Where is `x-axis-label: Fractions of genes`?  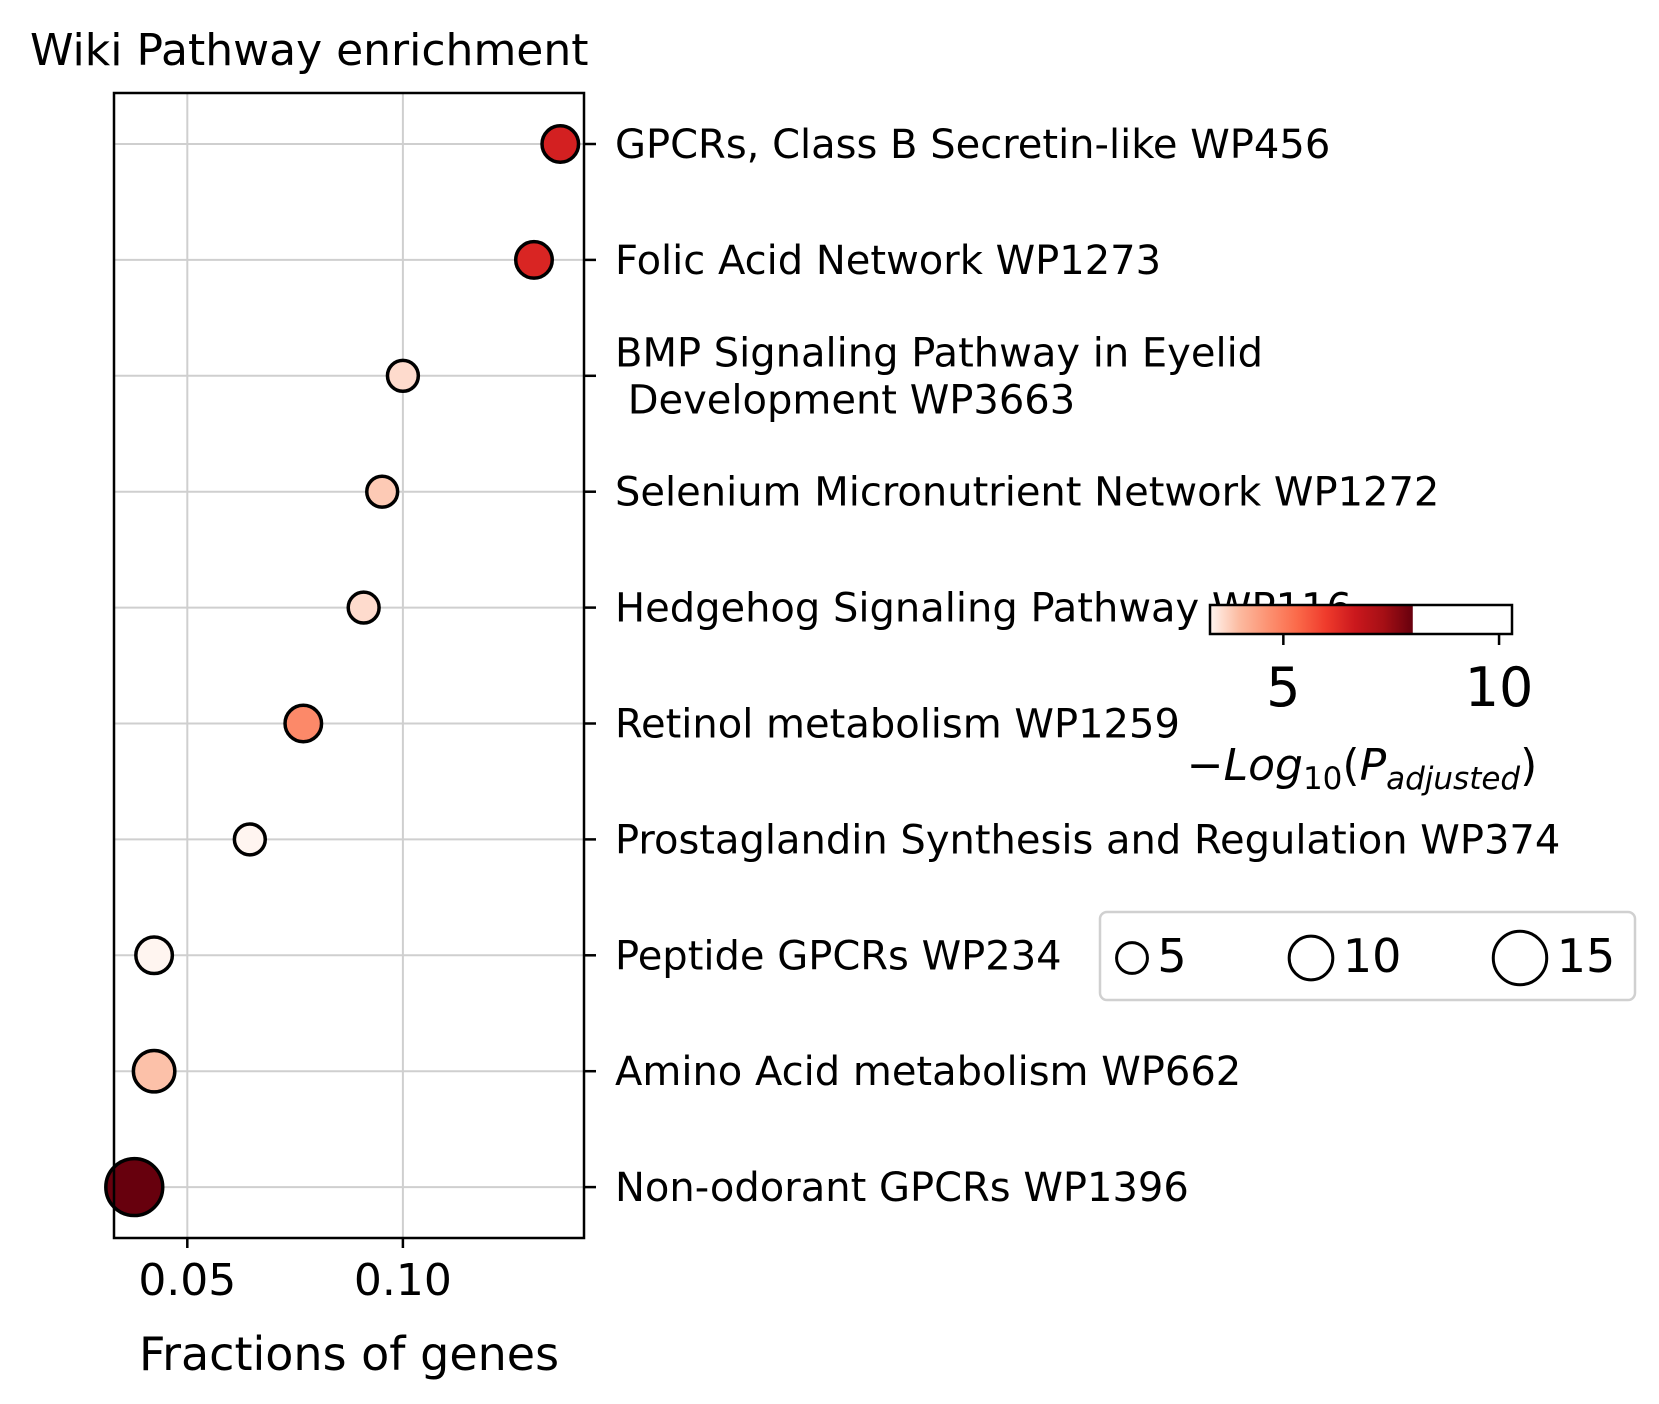 x-axis-label: Fractions of genes is located at coordinates (349, 1354).